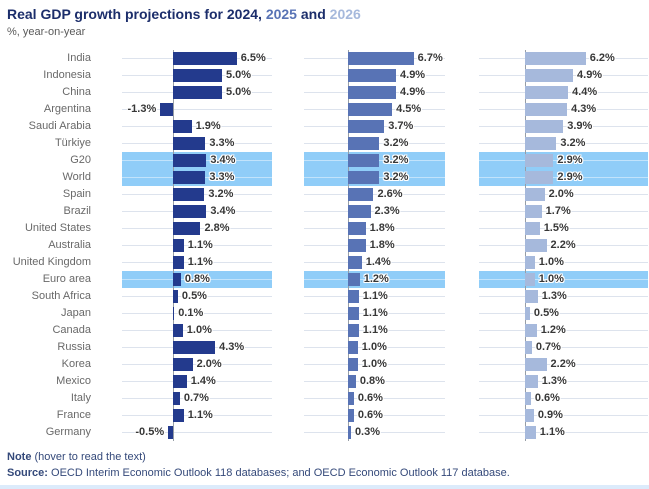 This screenshot has width=649, height=489. Describe the element at coordinates (170, 432) in the screenshot. I see `bar-2024-germany` at that location.